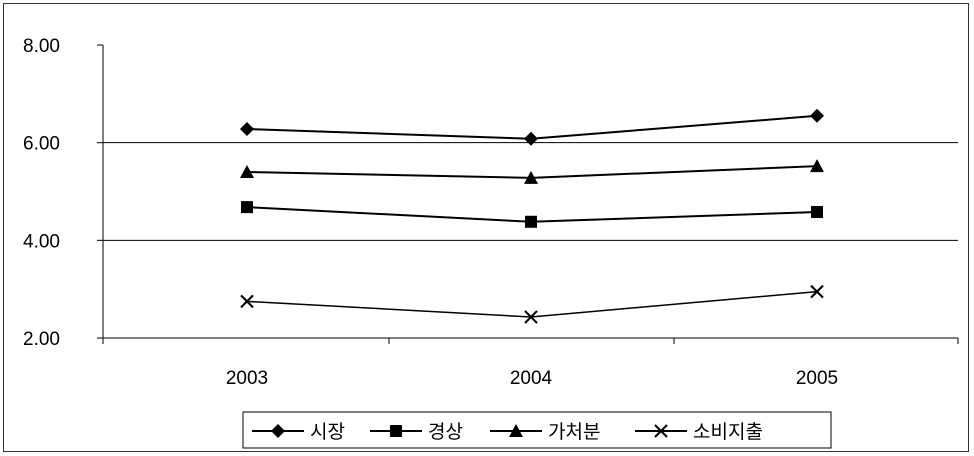 Image resolution: width=974 pixels, height=456 pixels. What do you see at coordinates (531, 378) in the screenshot?
I see `x-tick-label: 2004` at bounding box center [531, 378].